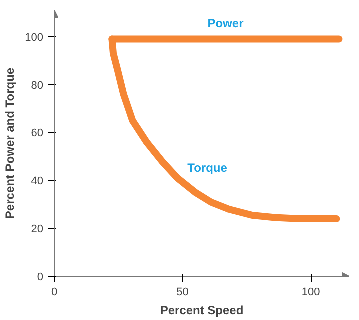 The height and width of the screenshot is (320, 359). Describe the element at coordinates (182, 292) in the screenshot. I see `x-tick-label: 50` at that location.